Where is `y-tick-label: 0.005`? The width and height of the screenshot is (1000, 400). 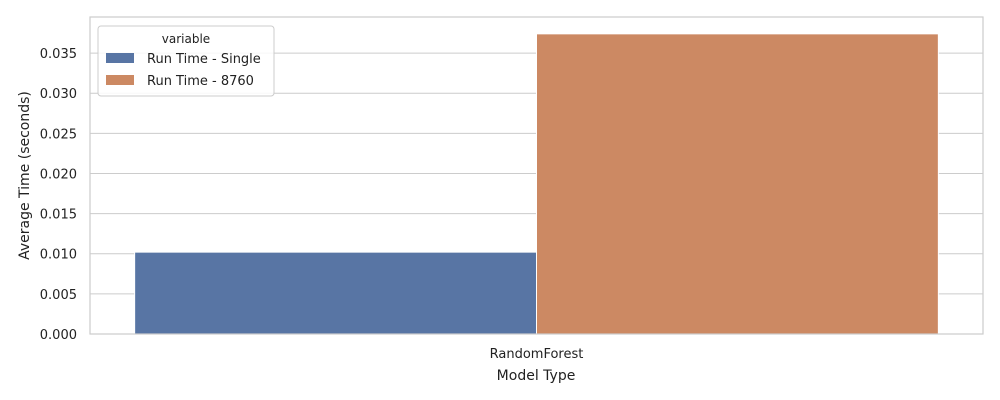 y-tick-label: 0.005 is located at coordinates (58, 295).